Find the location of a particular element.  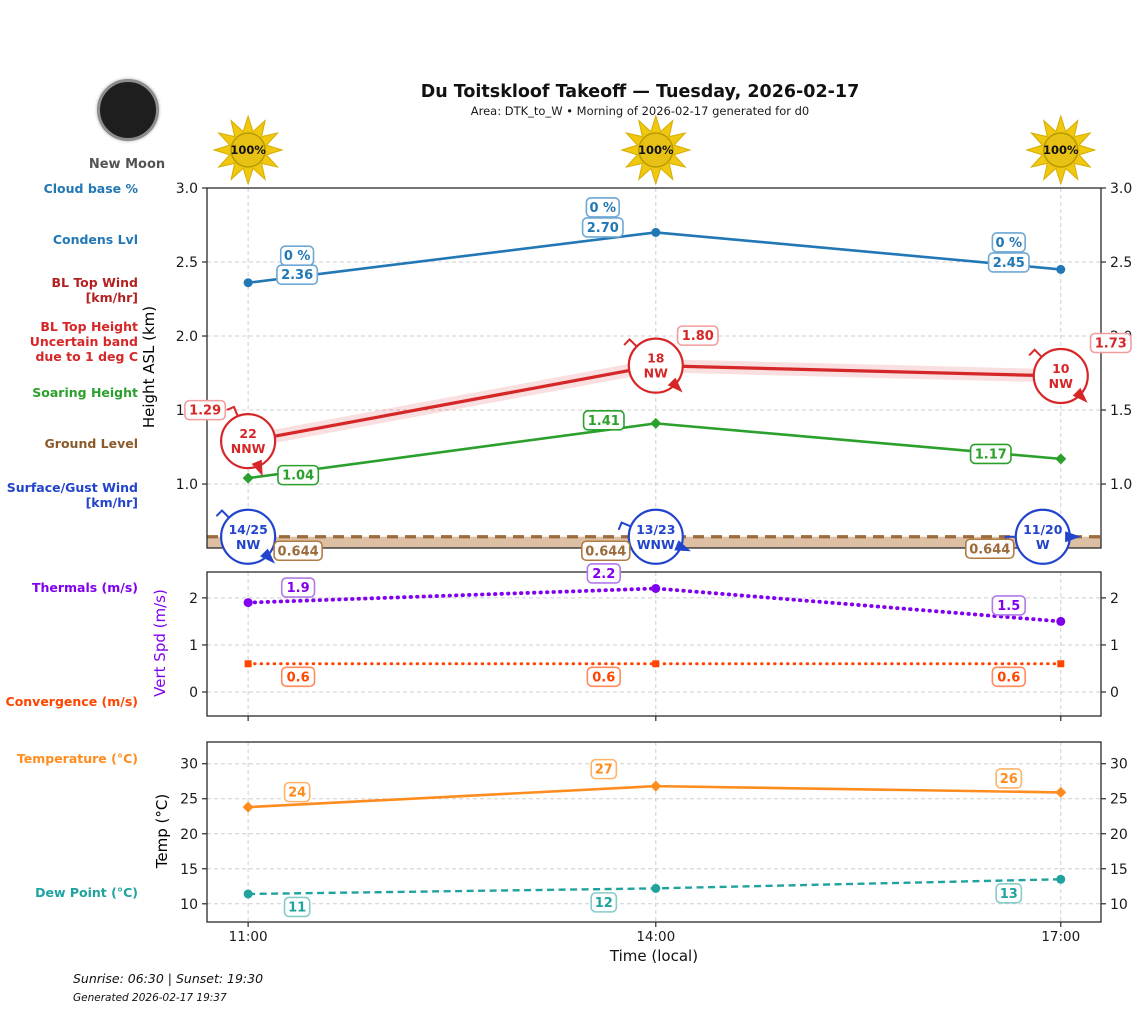

legend-cloud-base: Cloud base % is located at coordinates (90, 188).